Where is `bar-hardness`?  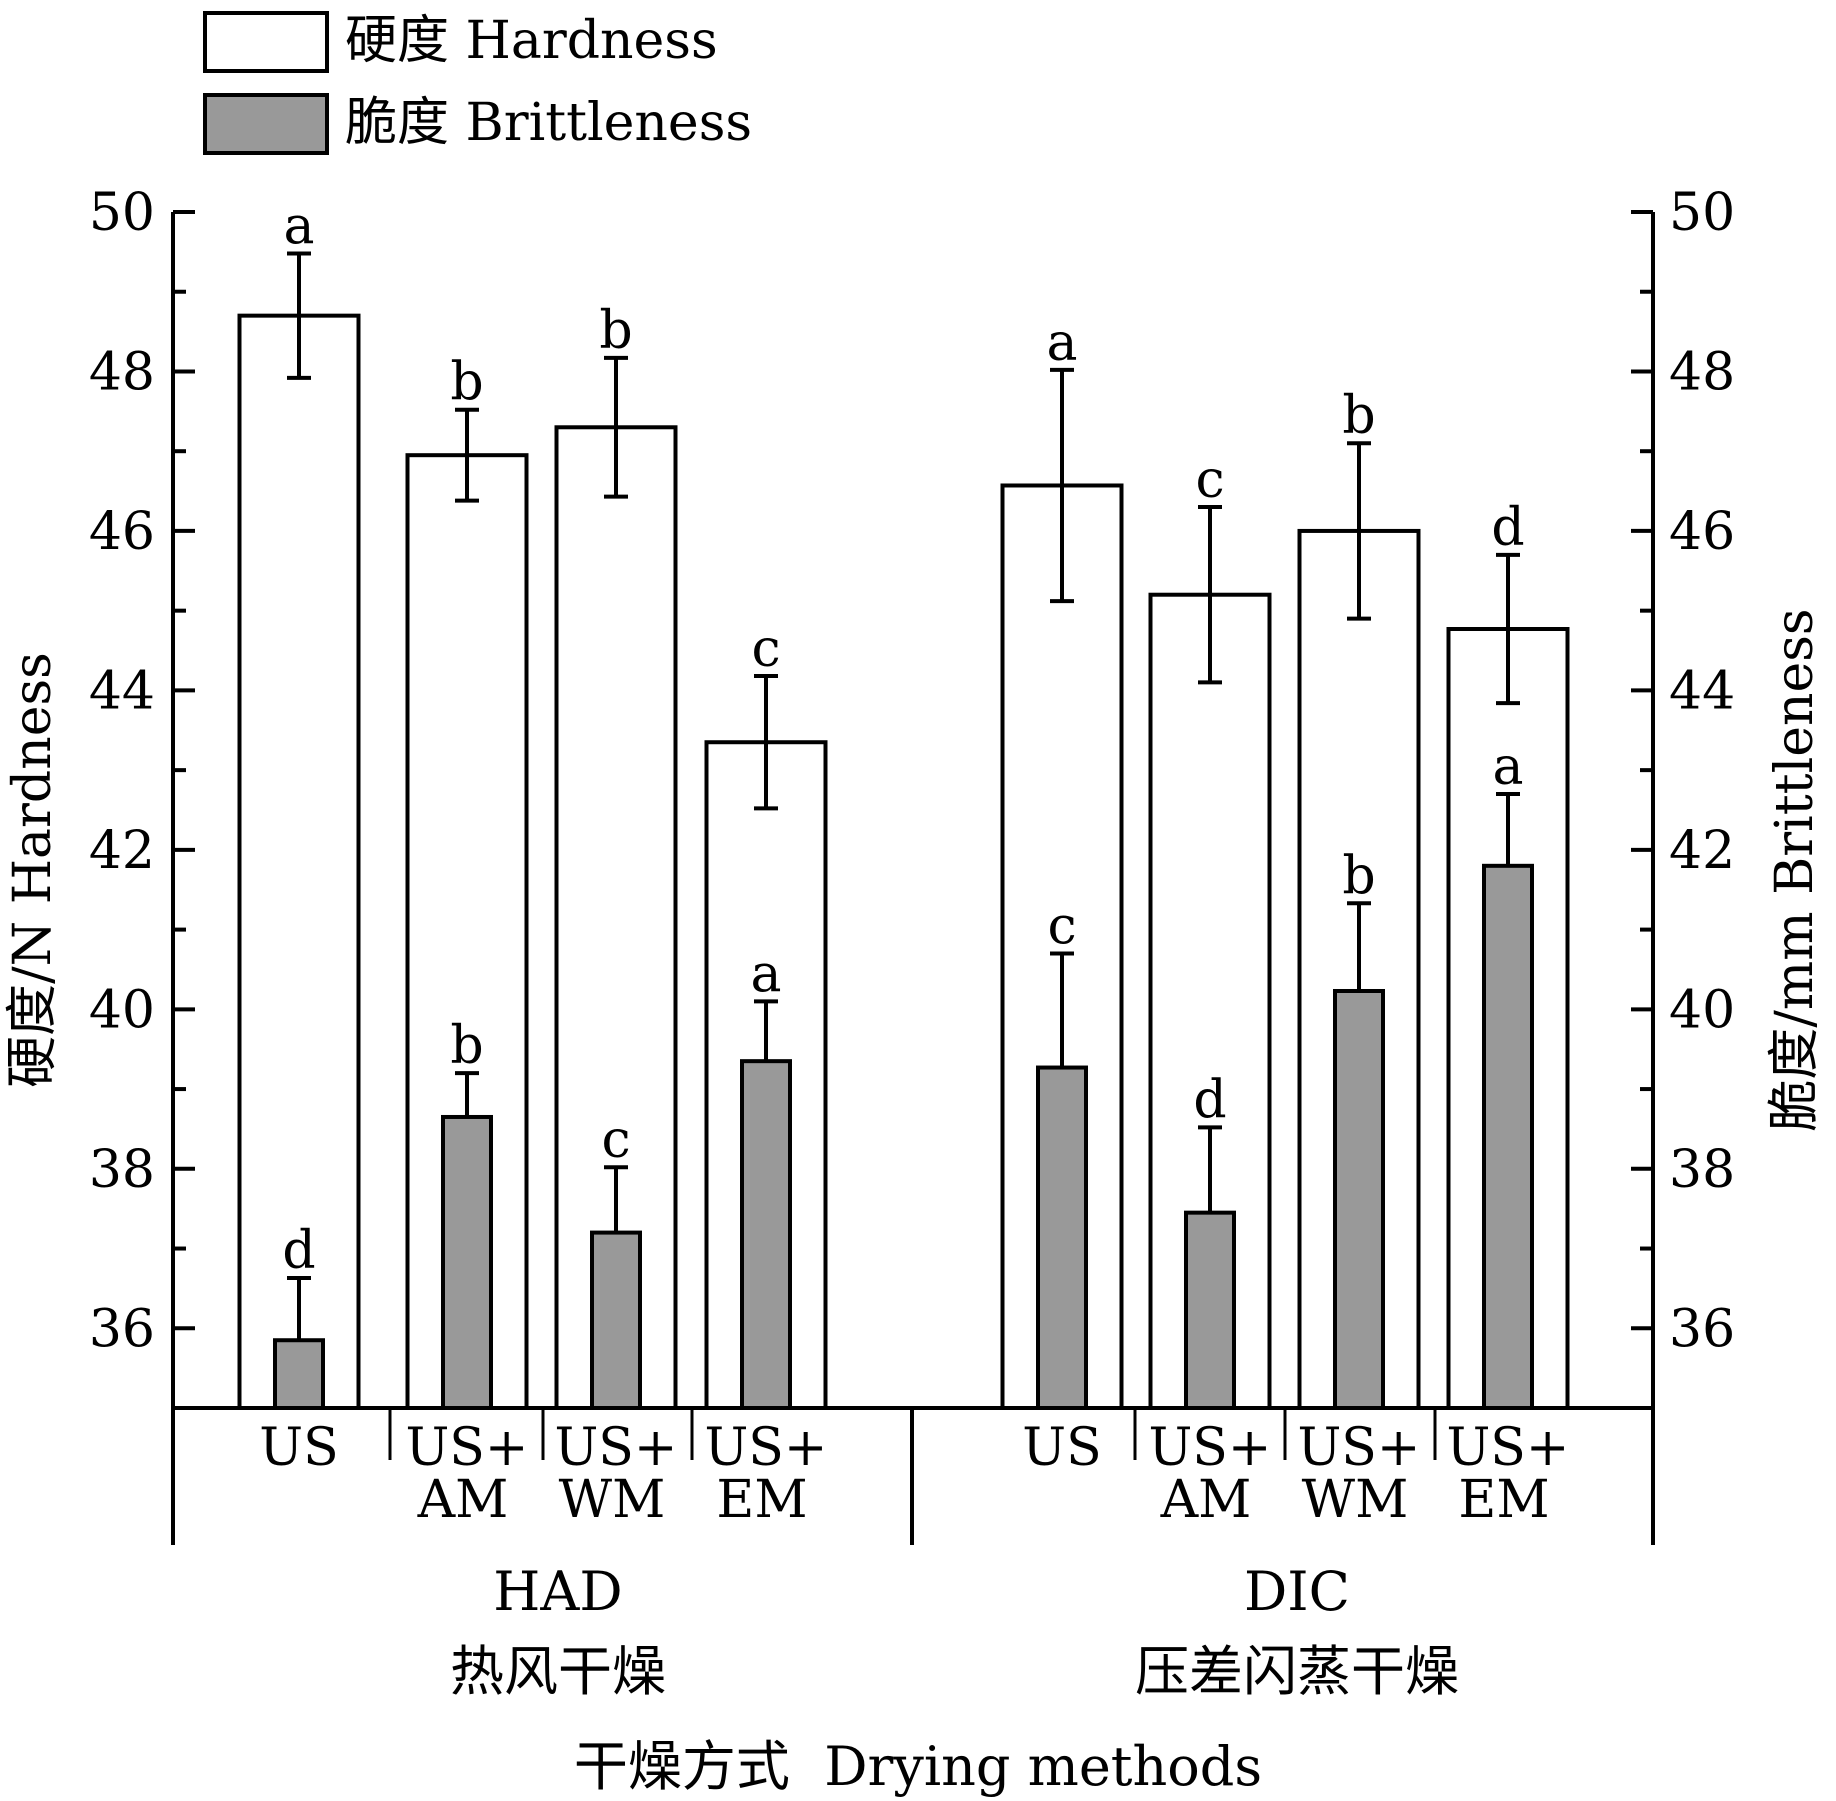
bar-hardness is located at coordinates (299, 861).